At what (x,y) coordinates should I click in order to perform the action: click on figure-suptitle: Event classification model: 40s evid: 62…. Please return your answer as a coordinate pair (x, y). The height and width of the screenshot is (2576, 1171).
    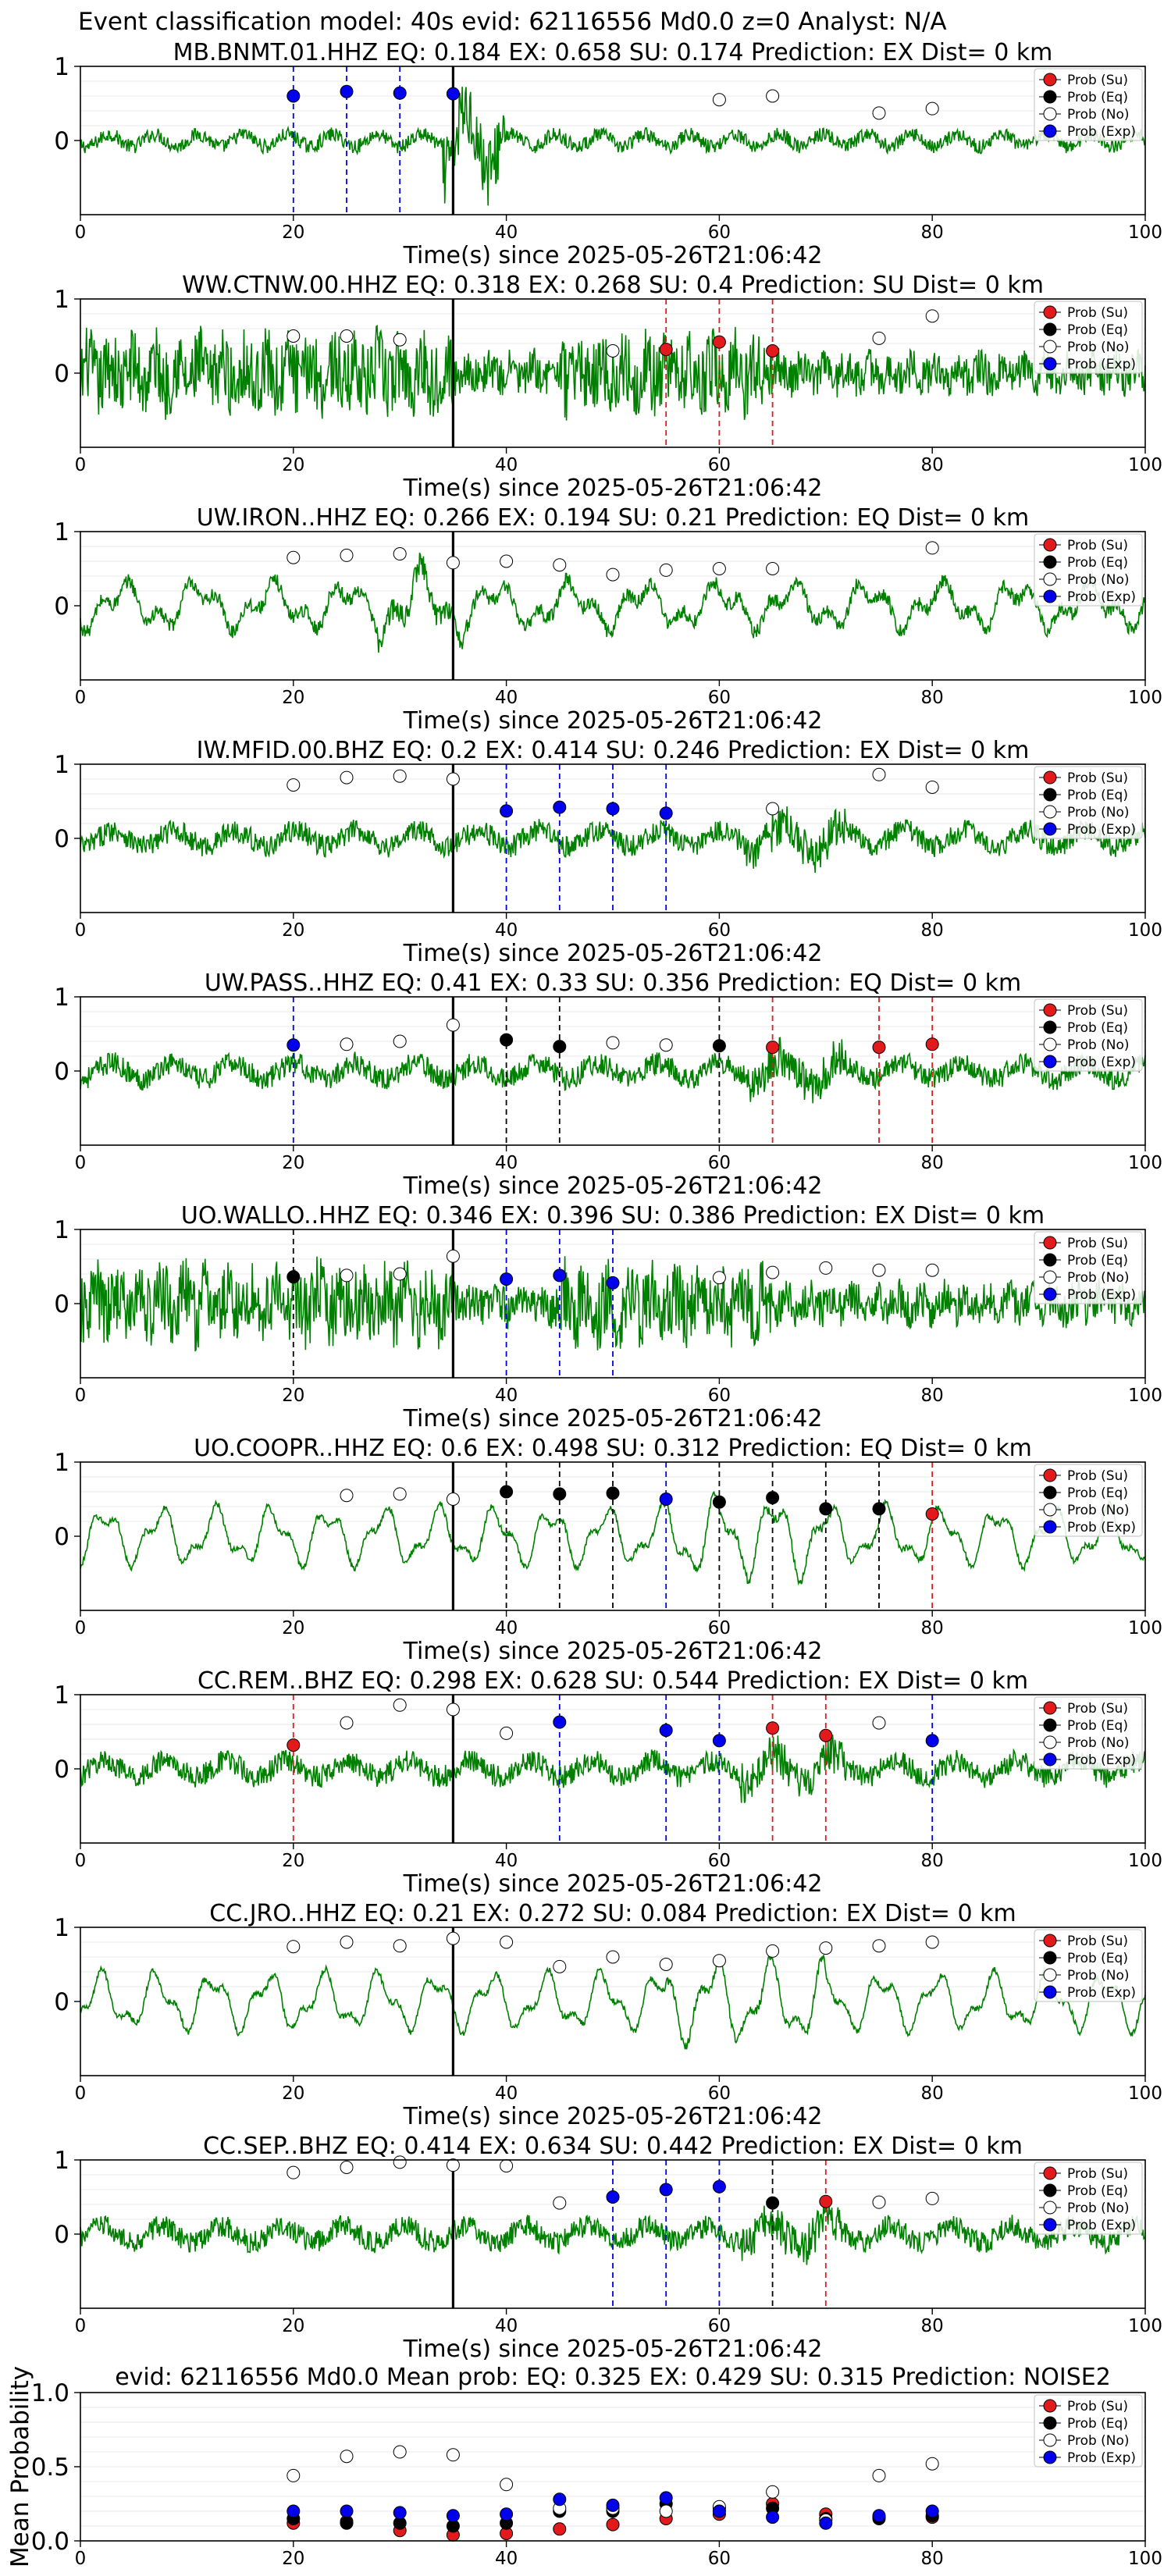
    Looking at the image, I should click on (512, 22).